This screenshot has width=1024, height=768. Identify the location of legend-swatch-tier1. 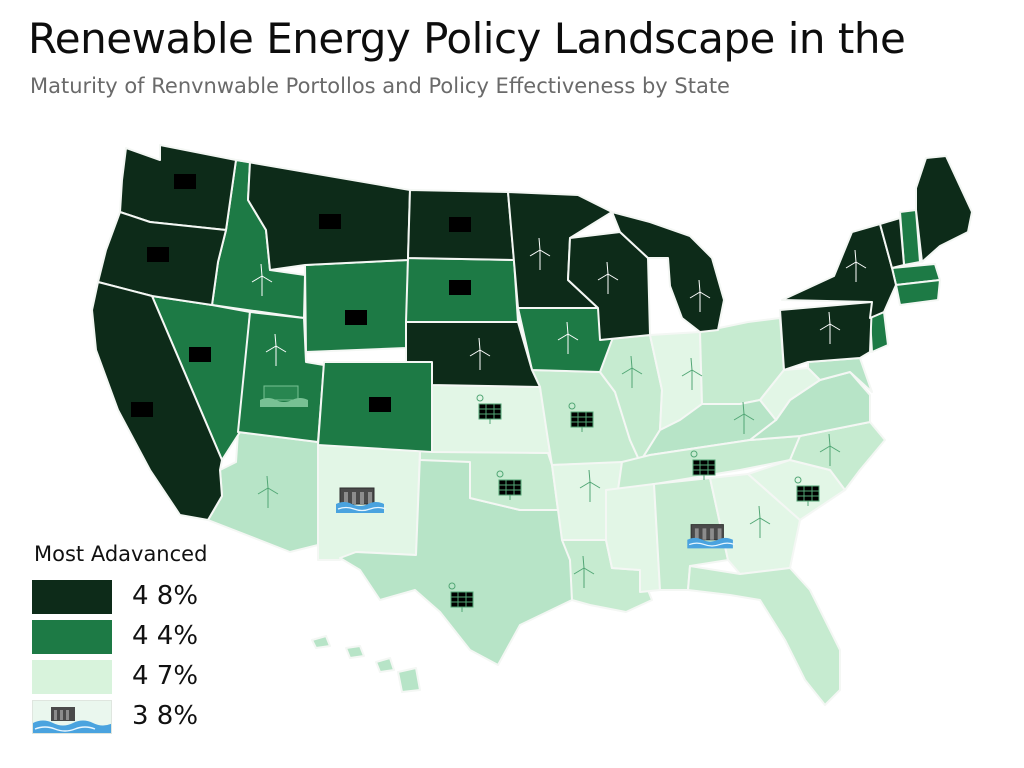
(72, 597).